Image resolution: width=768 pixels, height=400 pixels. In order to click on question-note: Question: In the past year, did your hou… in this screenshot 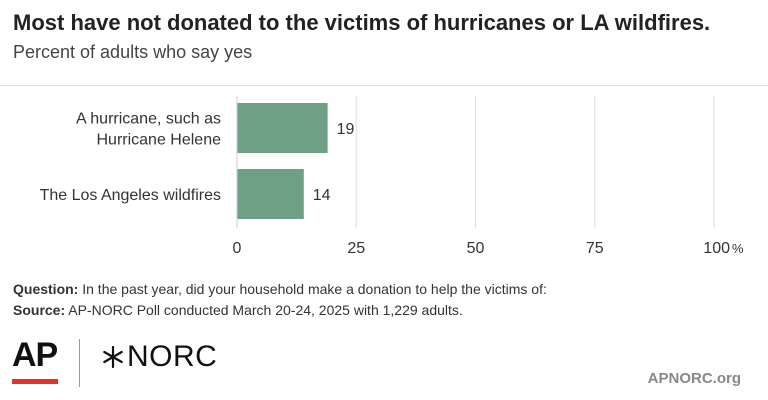, I will do `click(280, 289)`.